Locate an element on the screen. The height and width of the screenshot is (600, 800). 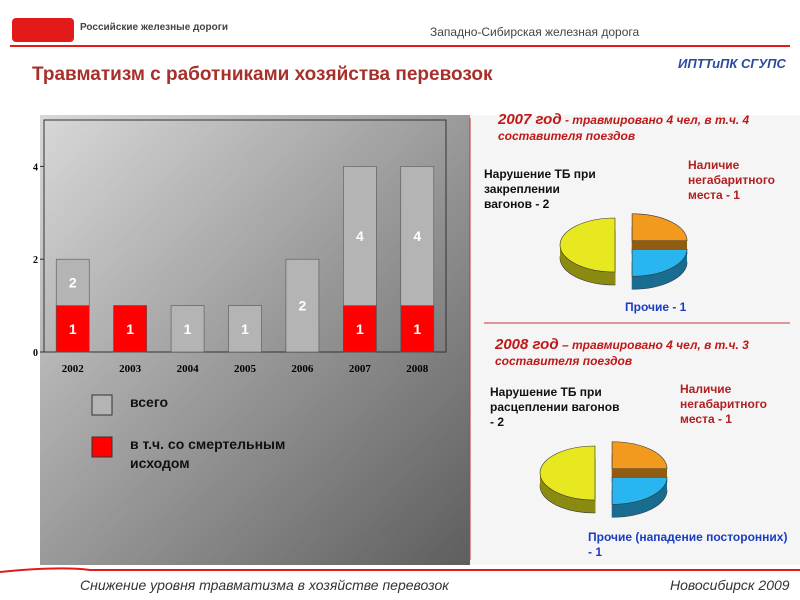
logo is located at coordinates (43, 30).